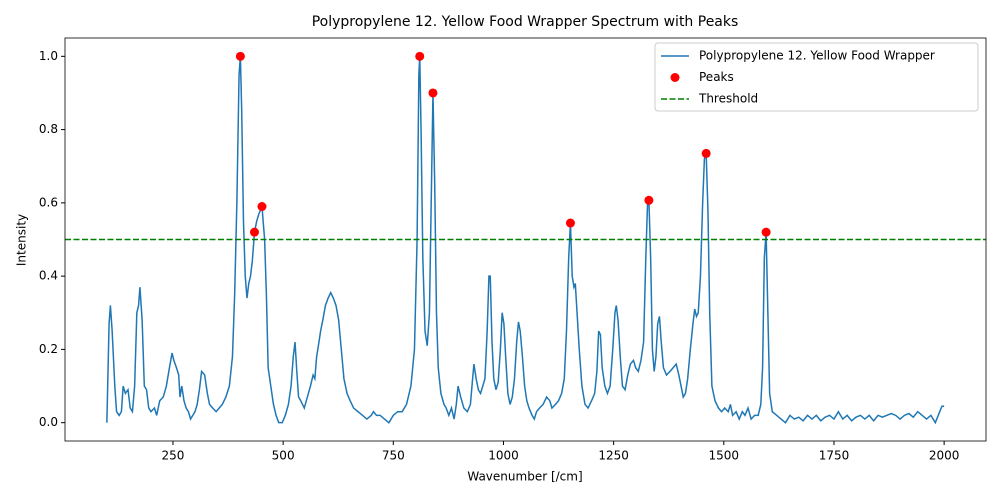 The height and width of the screenshot is (500, 1000). I want to click on x-tick-label: 750, so click(393, 456).